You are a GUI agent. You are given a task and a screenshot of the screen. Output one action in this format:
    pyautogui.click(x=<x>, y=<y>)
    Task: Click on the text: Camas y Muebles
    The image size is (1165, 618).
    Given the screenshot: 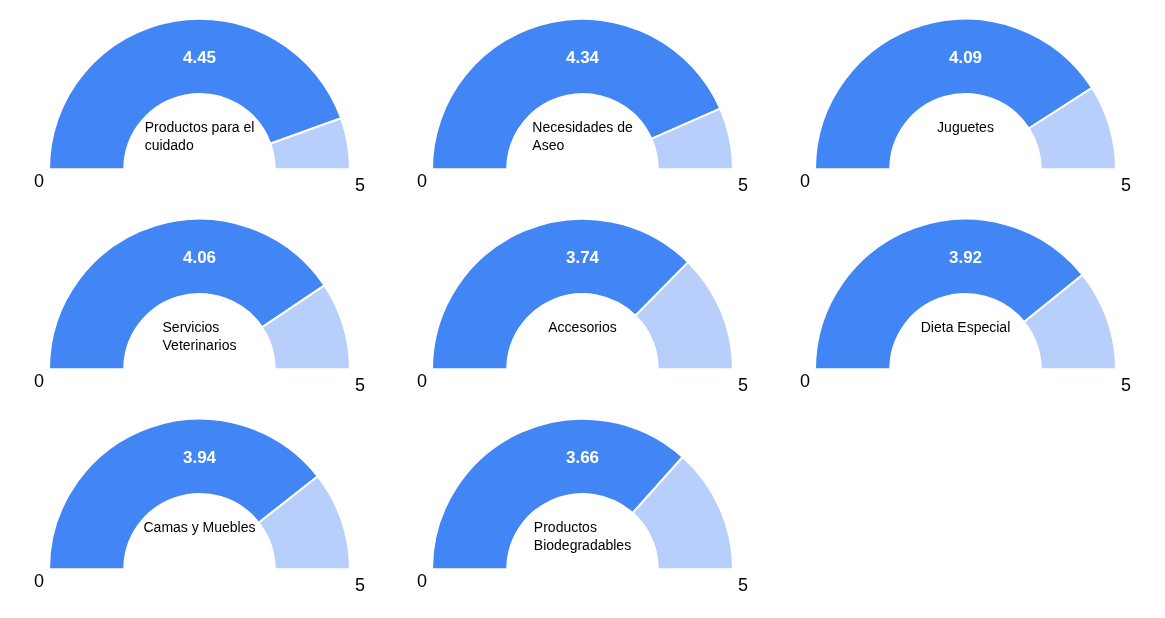 What is the action you would take?
    pyautogui.click(x=199, y=526)
    